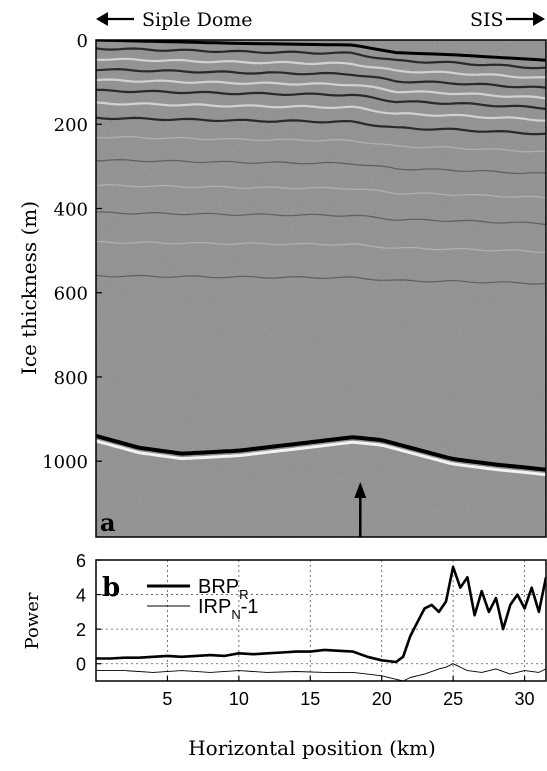 The height and width of the screenshot is (771, 547). Describe the element at coordinates (71, 294) in the screenshot. I see `y-tick-label: 600` at that location.